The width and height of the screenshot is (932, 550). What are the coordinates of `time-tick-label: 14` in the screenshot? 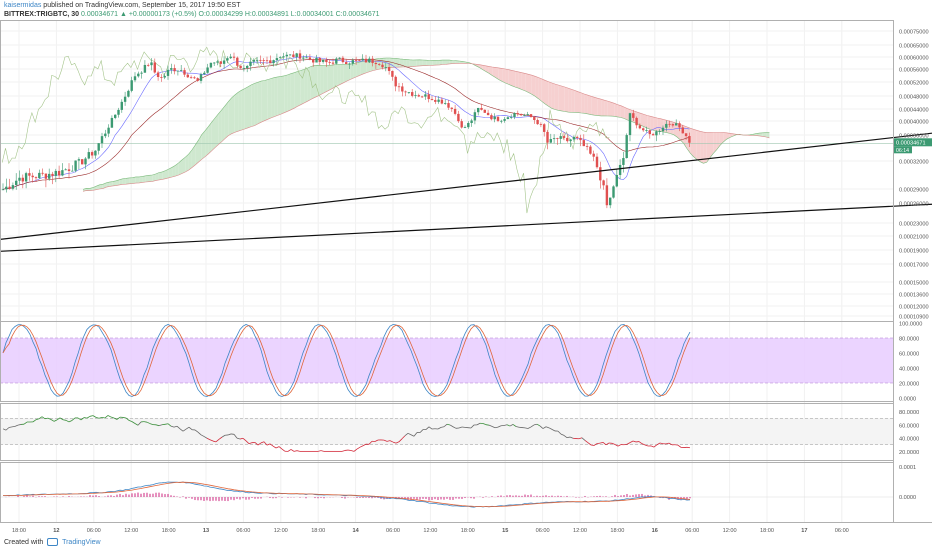 It's located at (355, 531).